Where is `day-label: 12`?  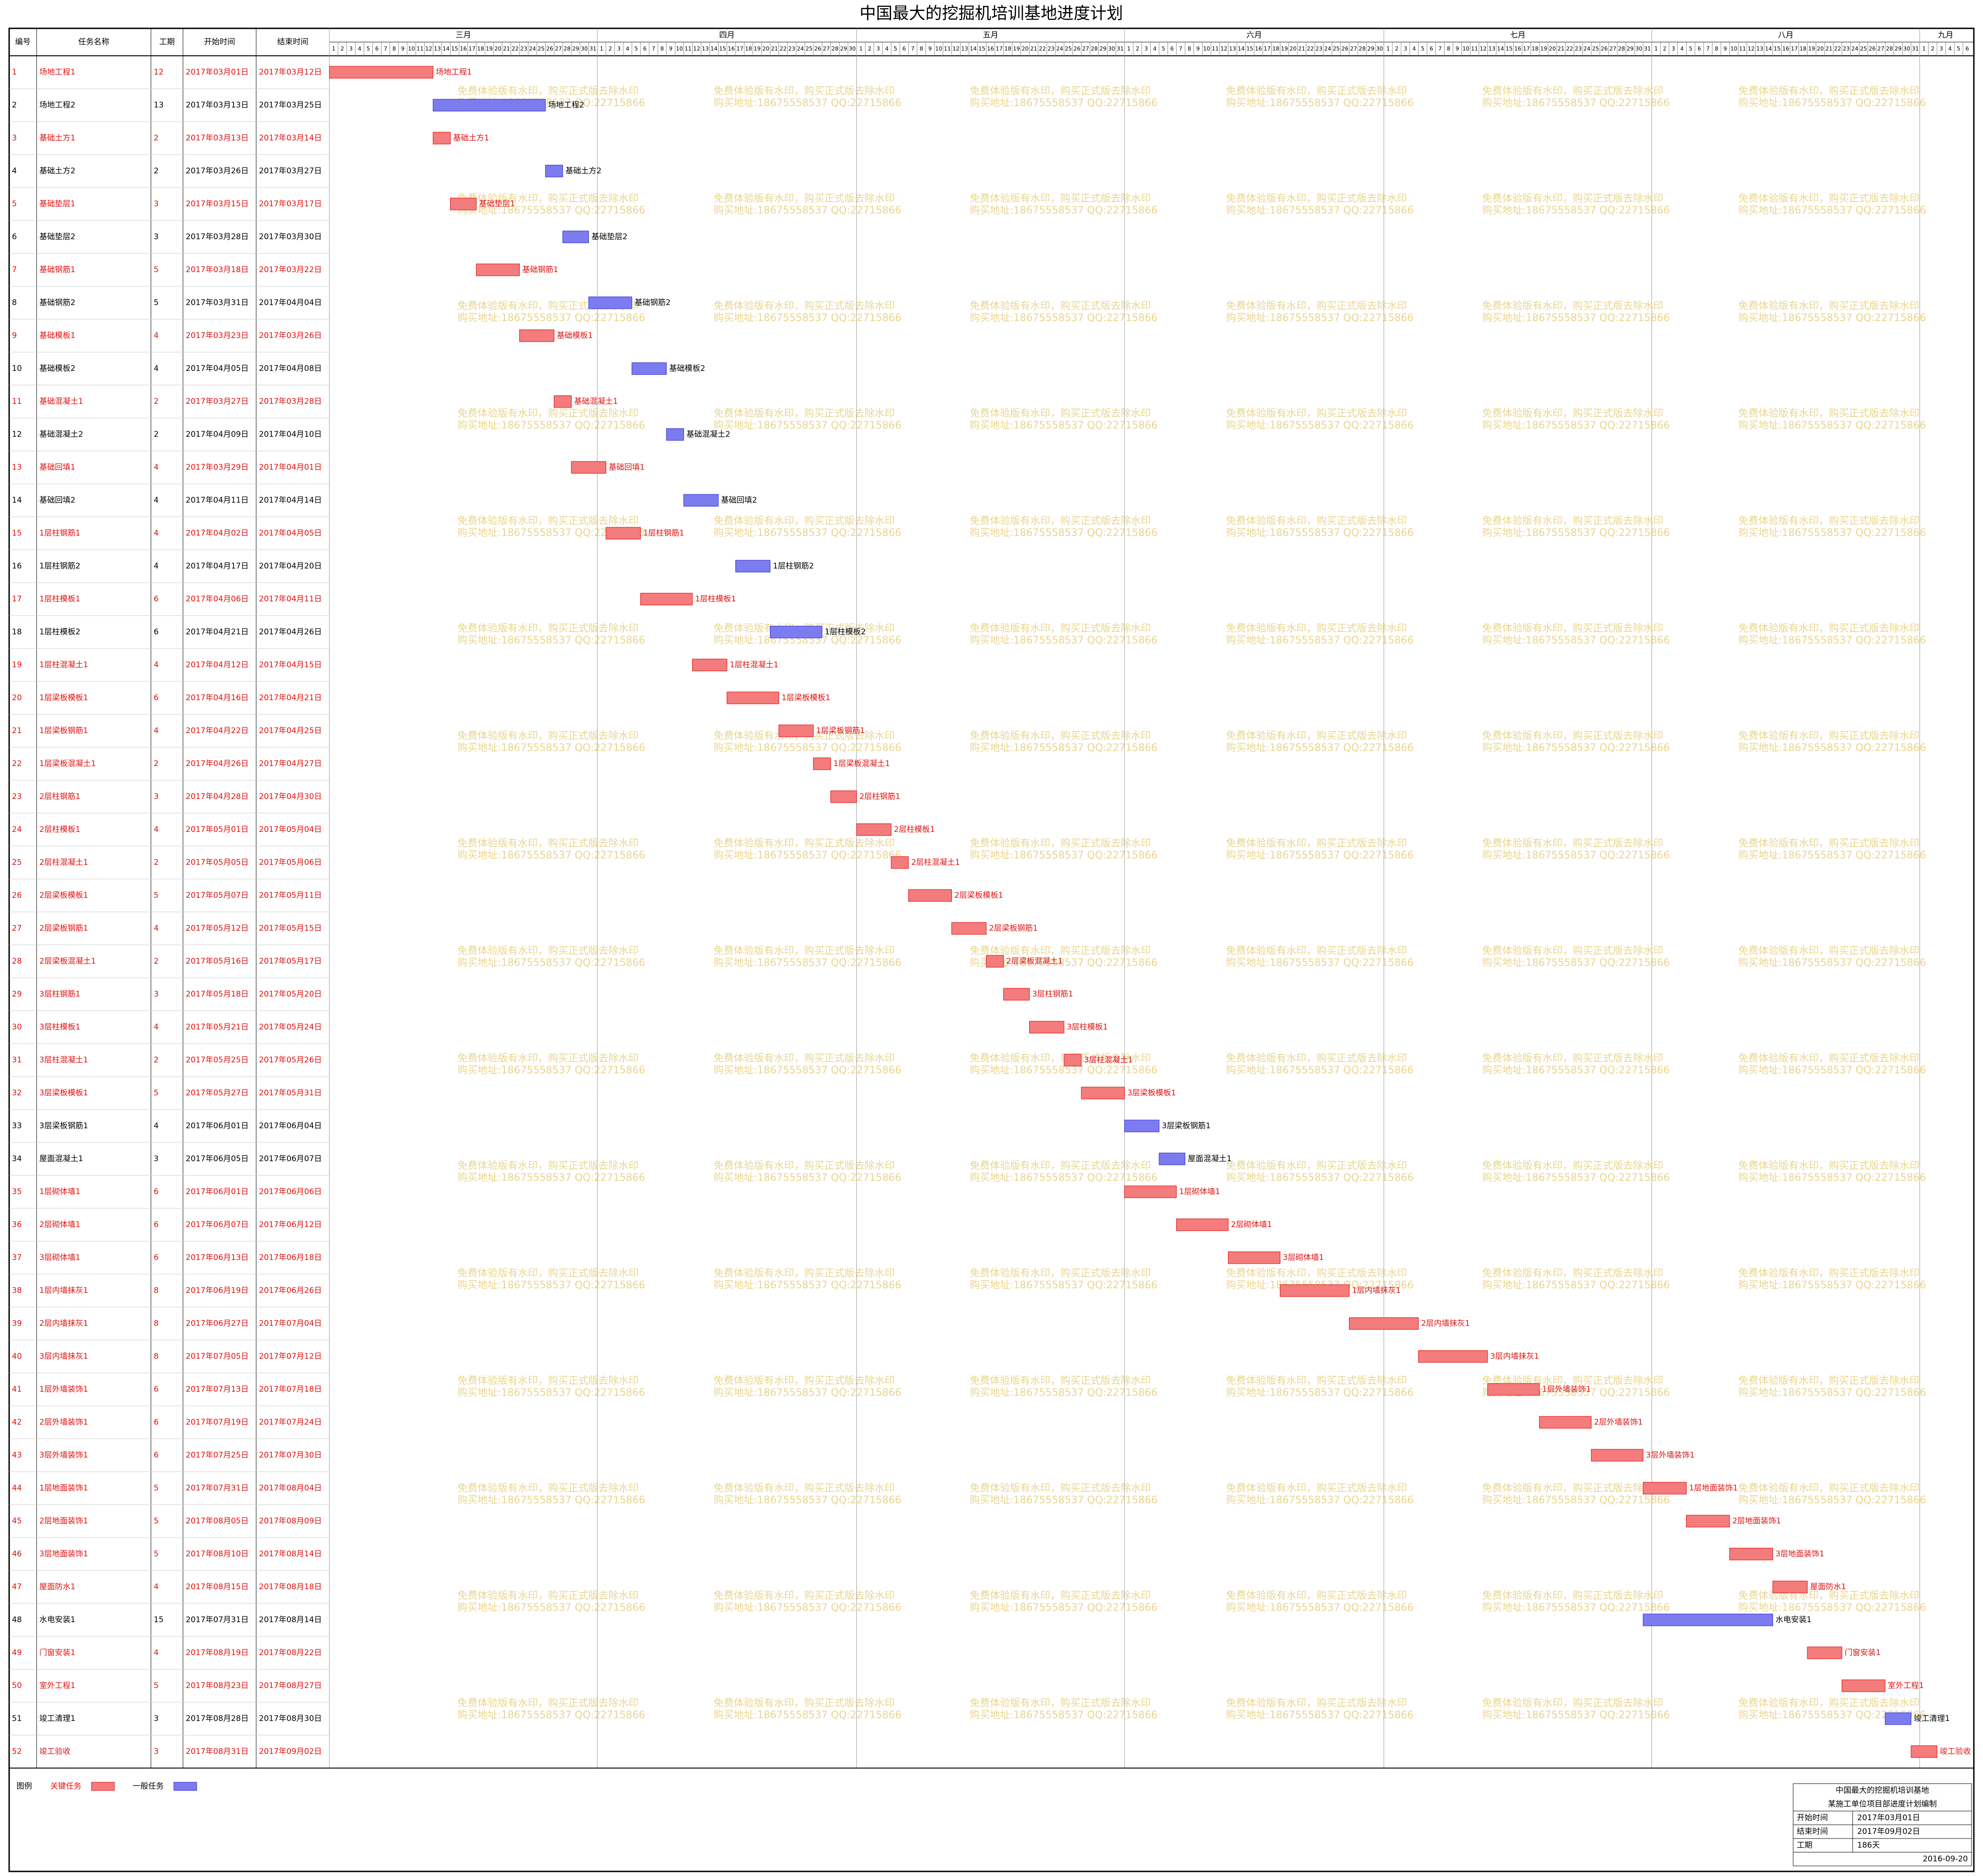 day-label: 12 is located at coordinates (955, 49).